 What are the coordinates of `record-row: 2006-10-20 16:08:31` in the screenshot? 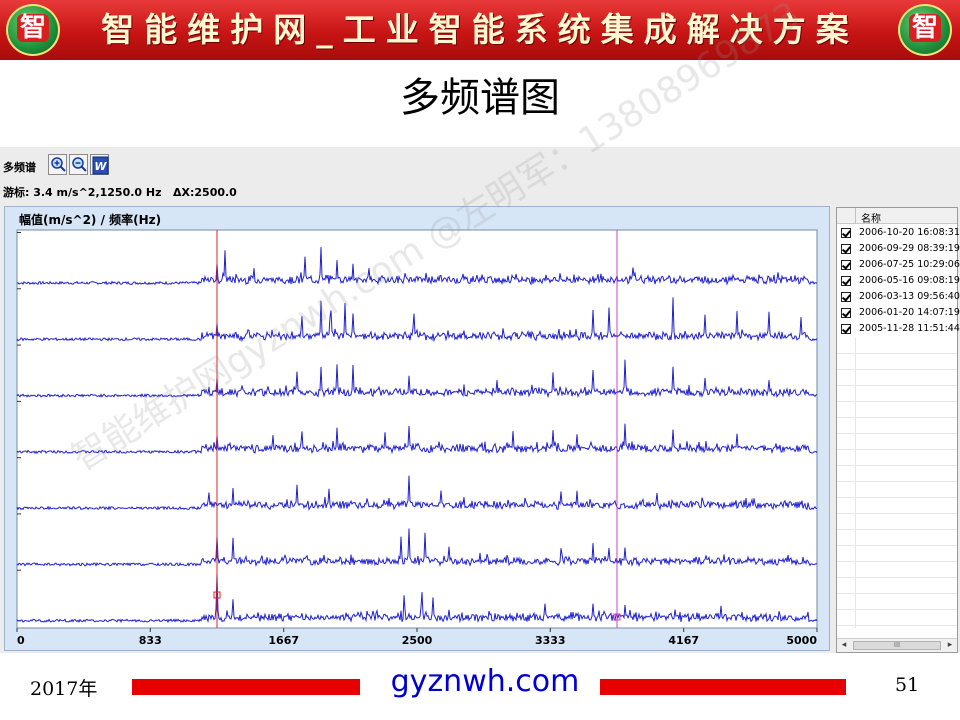 It's located at (898, 233).